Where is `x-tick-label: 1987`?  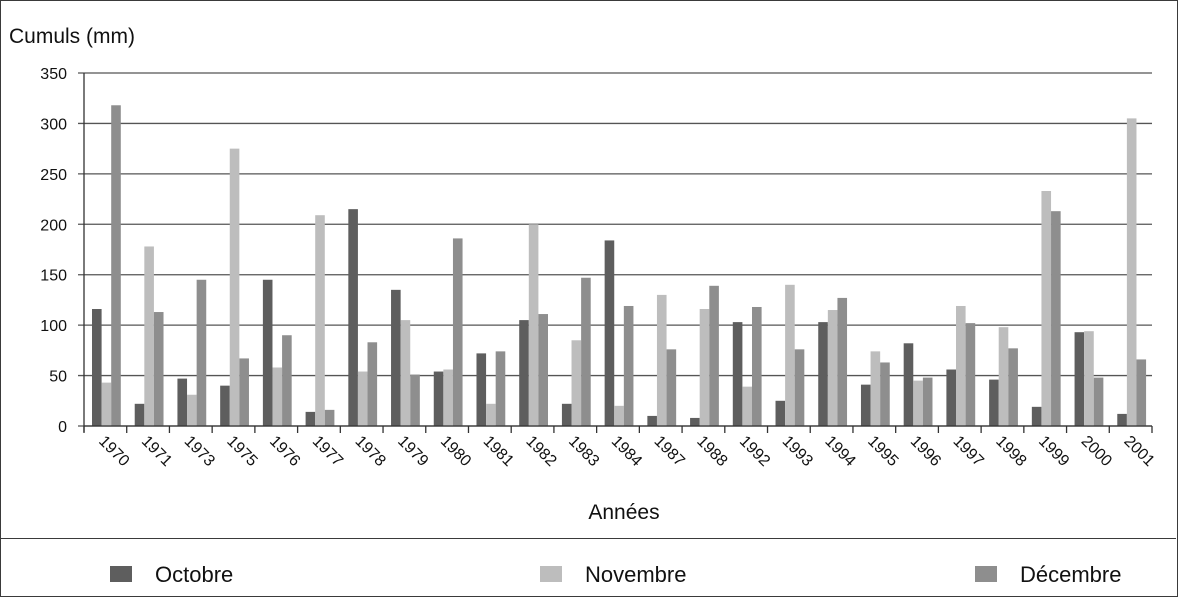
x-tick-label: 1987 is located at coordinates (669, 451).